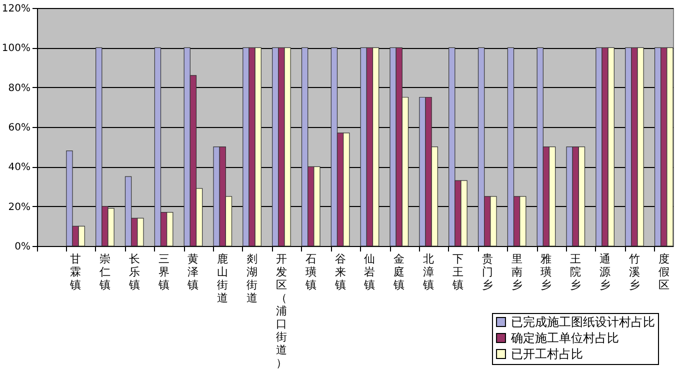 The height and width of the screenshot is (378, 680). What do you see at coordinates (634, 272) in the screenshot?
I see `x-tick-label: 竹溪乡` at bounding box center [634, 272].